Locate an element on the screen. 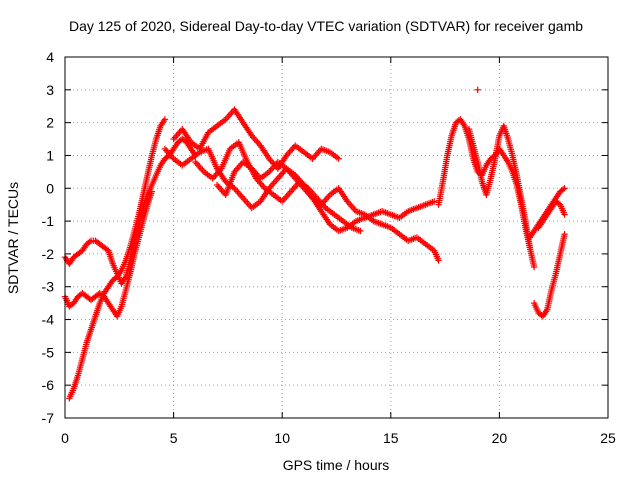  y-tick-label: -2 is located at coordinates (48, 254).